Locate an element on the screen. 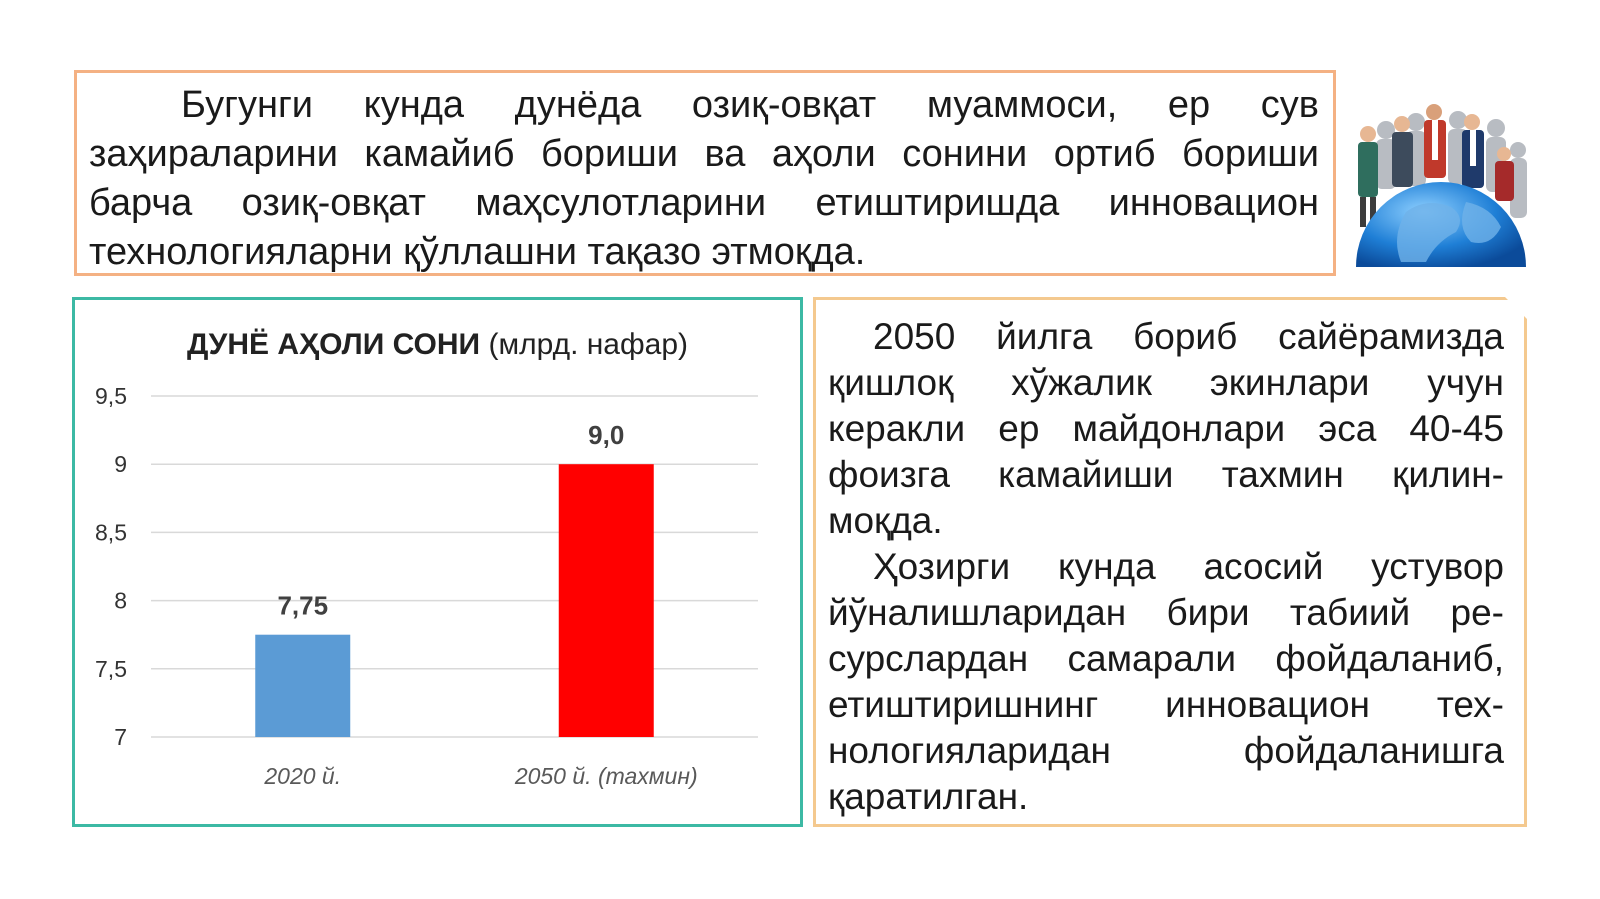 The height and width of the screenshot is (899, 1600). chart-title-main: ДУНЁ АҲОЛИ СОНИ is located at coordinates (333, 344).